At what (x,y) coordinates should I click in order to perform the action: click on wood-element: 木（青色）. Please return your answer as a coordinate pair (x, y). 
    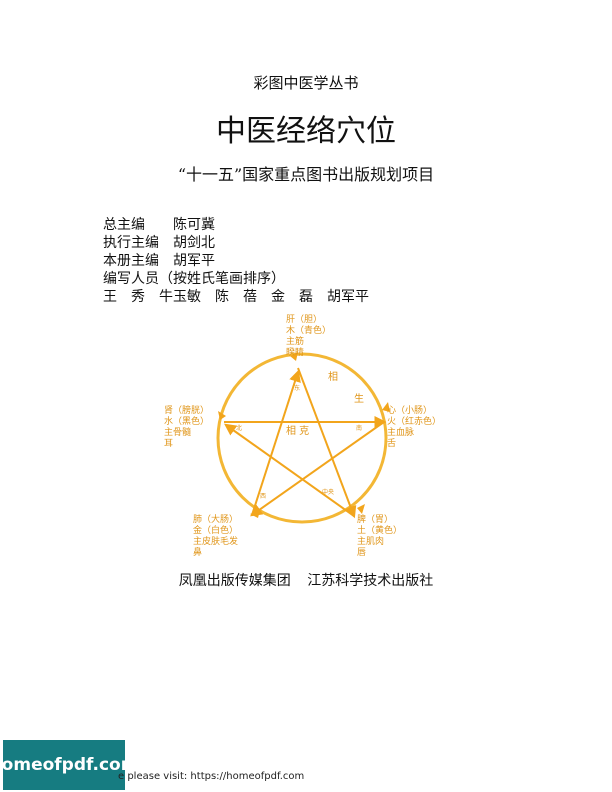
    Looking at the image, I should click on (308, 330).